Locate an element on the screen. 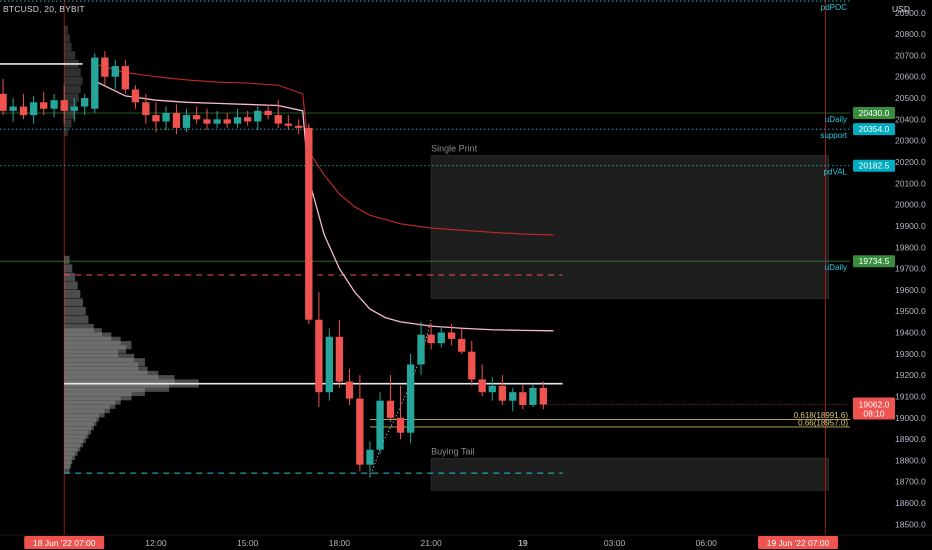 The image size is (932, 550). price-tag-text: 20182.5 is located at coordinates (874, 166).